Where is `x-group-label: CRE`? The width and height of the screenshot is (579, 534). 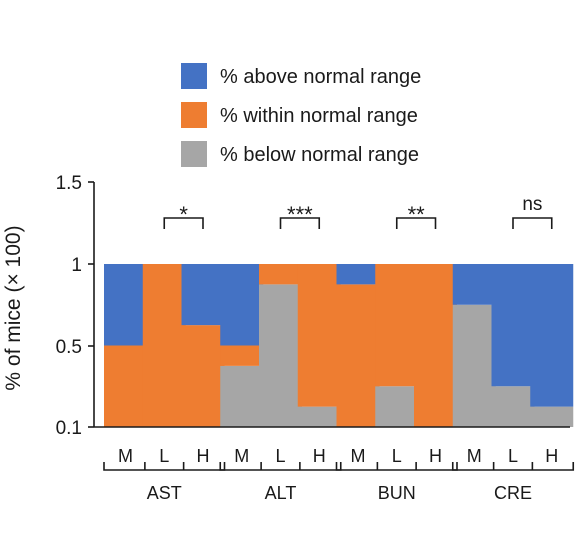
x-group-label: CRE is located at coordinates (513, 493).